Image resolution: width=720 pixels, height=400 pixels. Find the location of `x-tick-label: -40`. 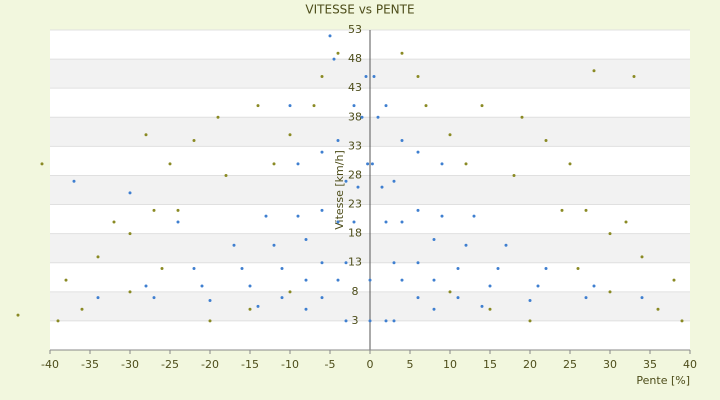

x-tick-label: -40 is located at coordinates (50, 364).